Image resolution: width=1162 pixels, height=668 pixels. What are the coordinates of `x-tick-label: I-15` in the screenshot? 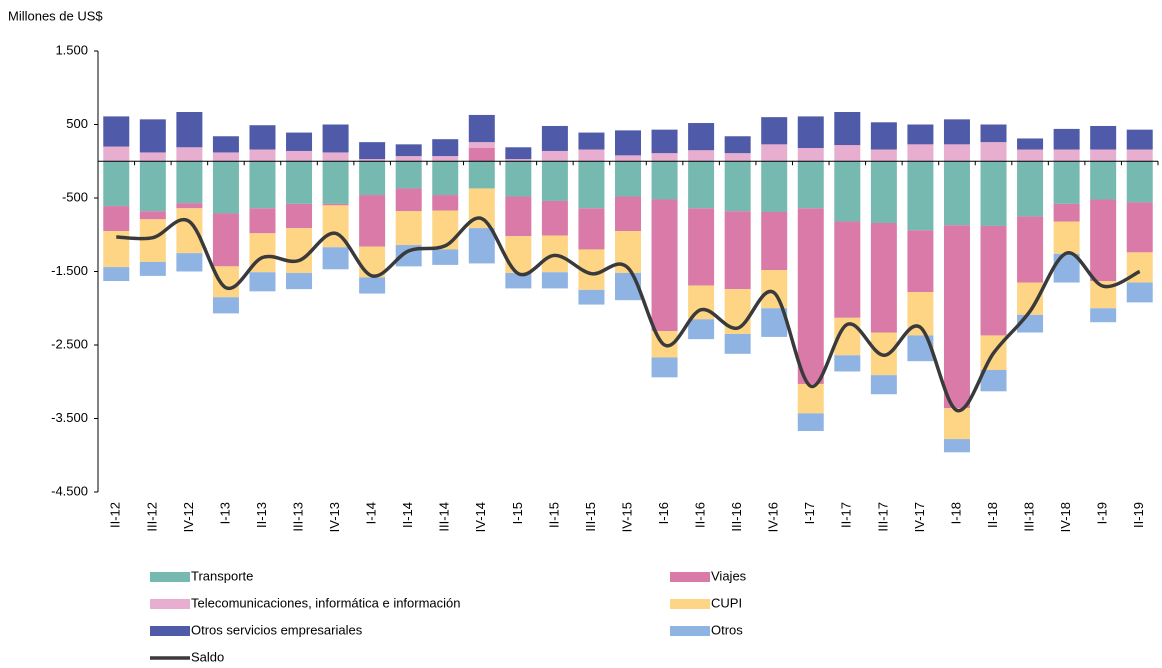 It's located at (517, 513).